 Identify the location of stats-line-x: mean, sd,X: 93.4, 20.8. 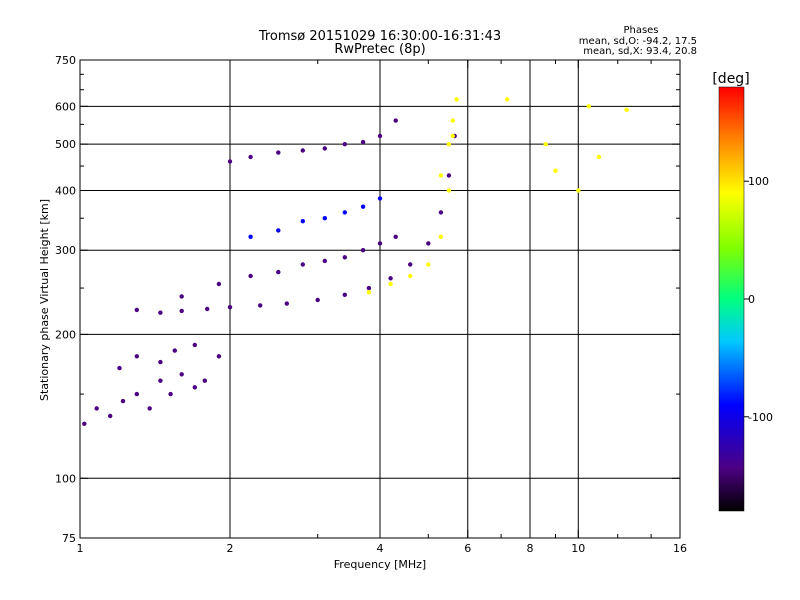
(640, 51).